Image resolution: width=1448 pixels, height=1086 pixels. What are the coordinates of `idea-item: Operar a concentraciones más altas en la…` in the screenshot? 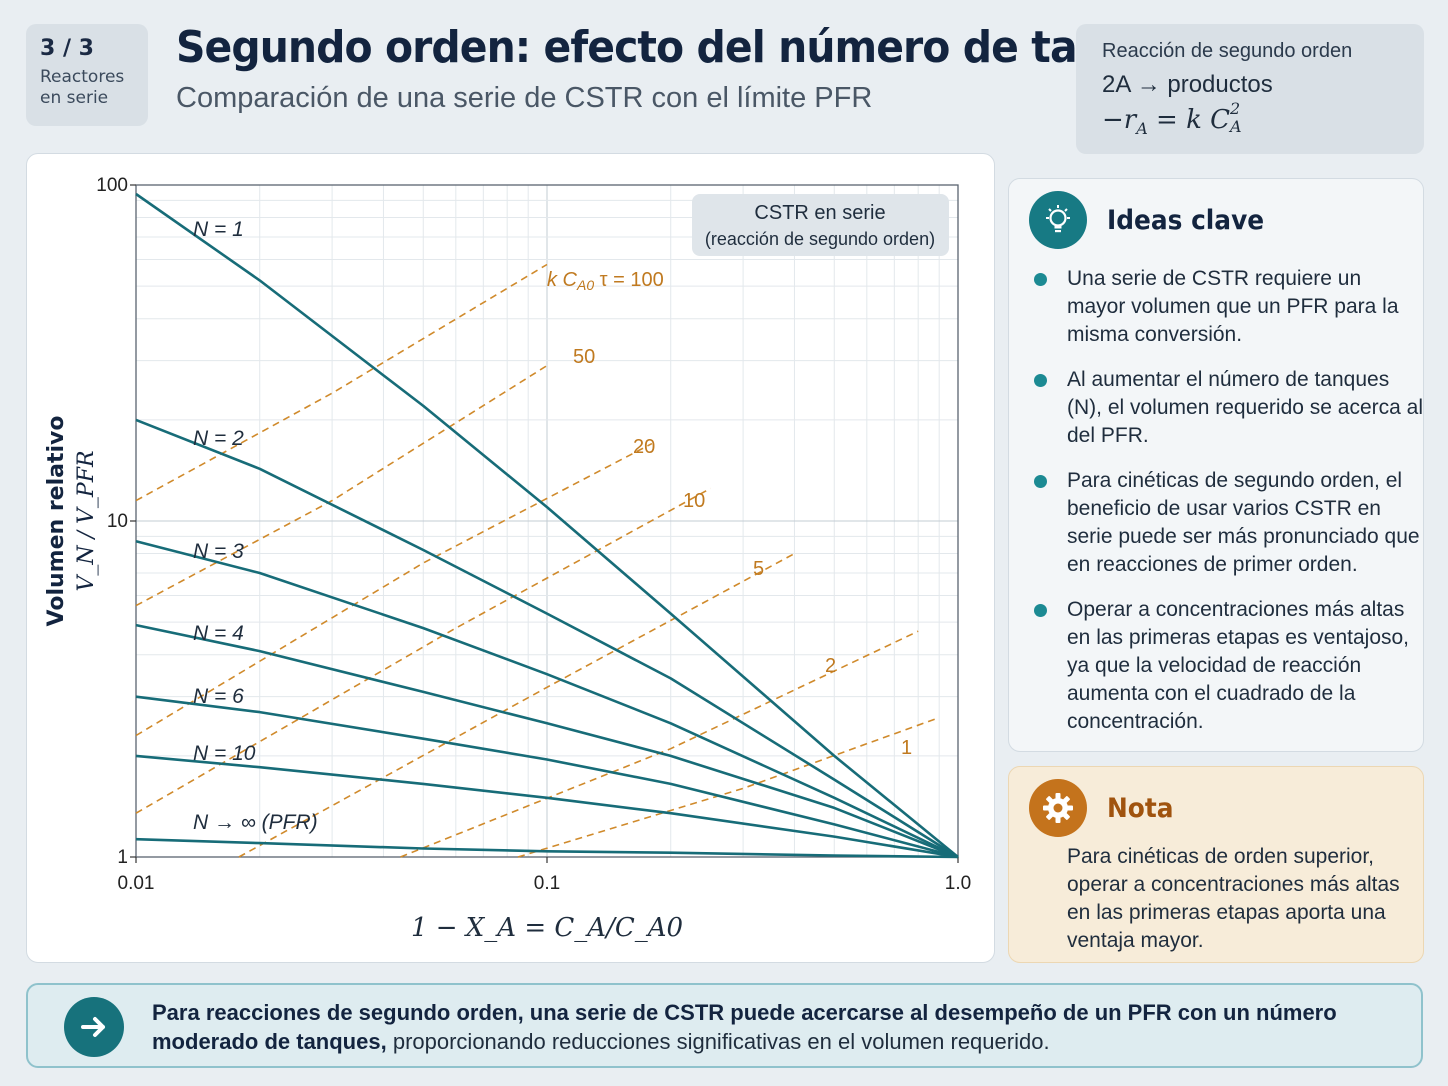 It's located at (1228, 666).